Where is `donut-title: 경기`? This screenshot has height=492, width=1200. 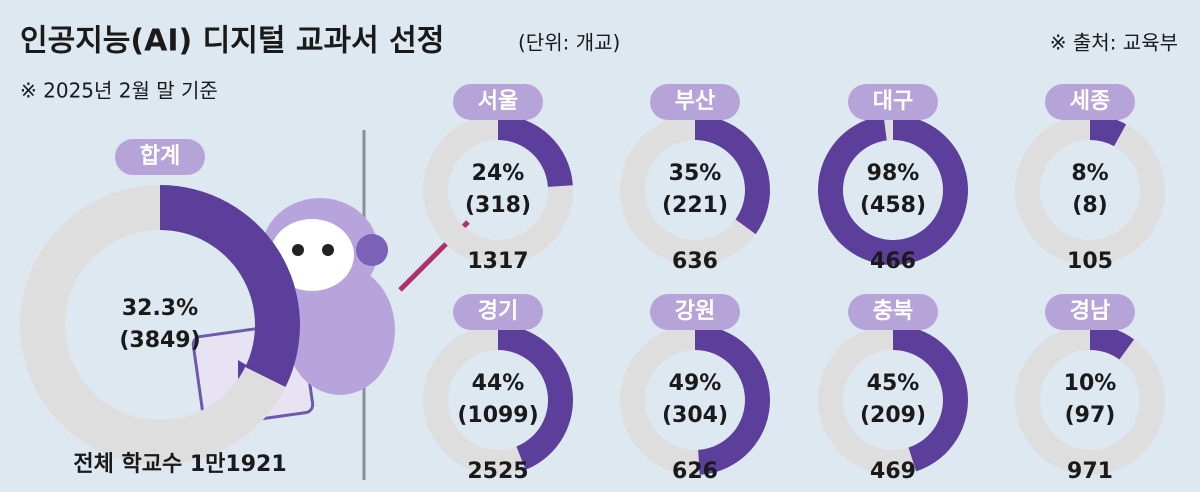
donut-title: 경기 is located at coordinates (498, 311).